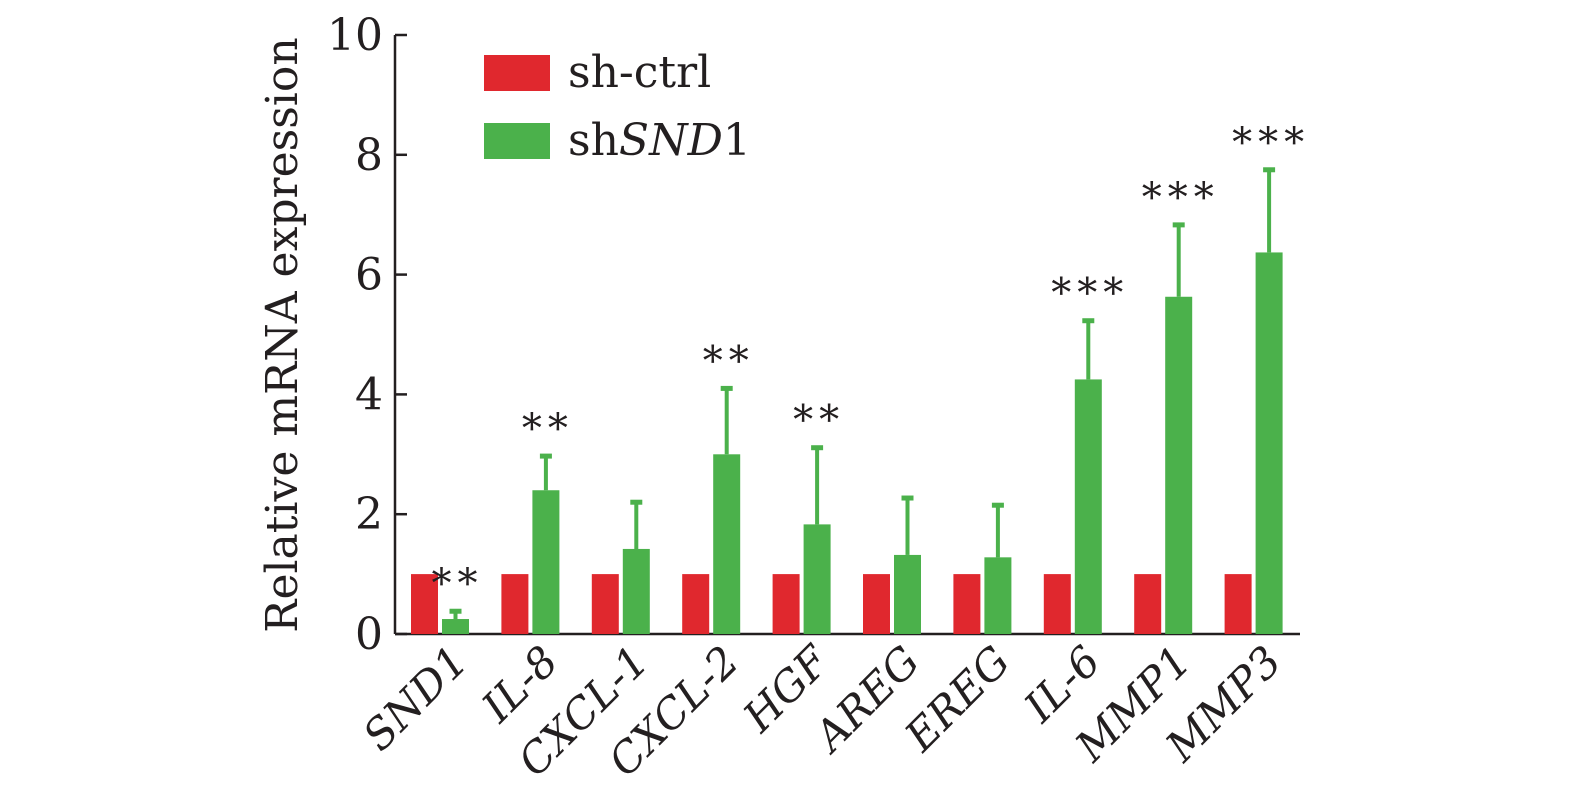 Image resolution: width=1575 pixels, height=806 pixels. I want to click on x-tick-label: EREG, so click(957, 698).